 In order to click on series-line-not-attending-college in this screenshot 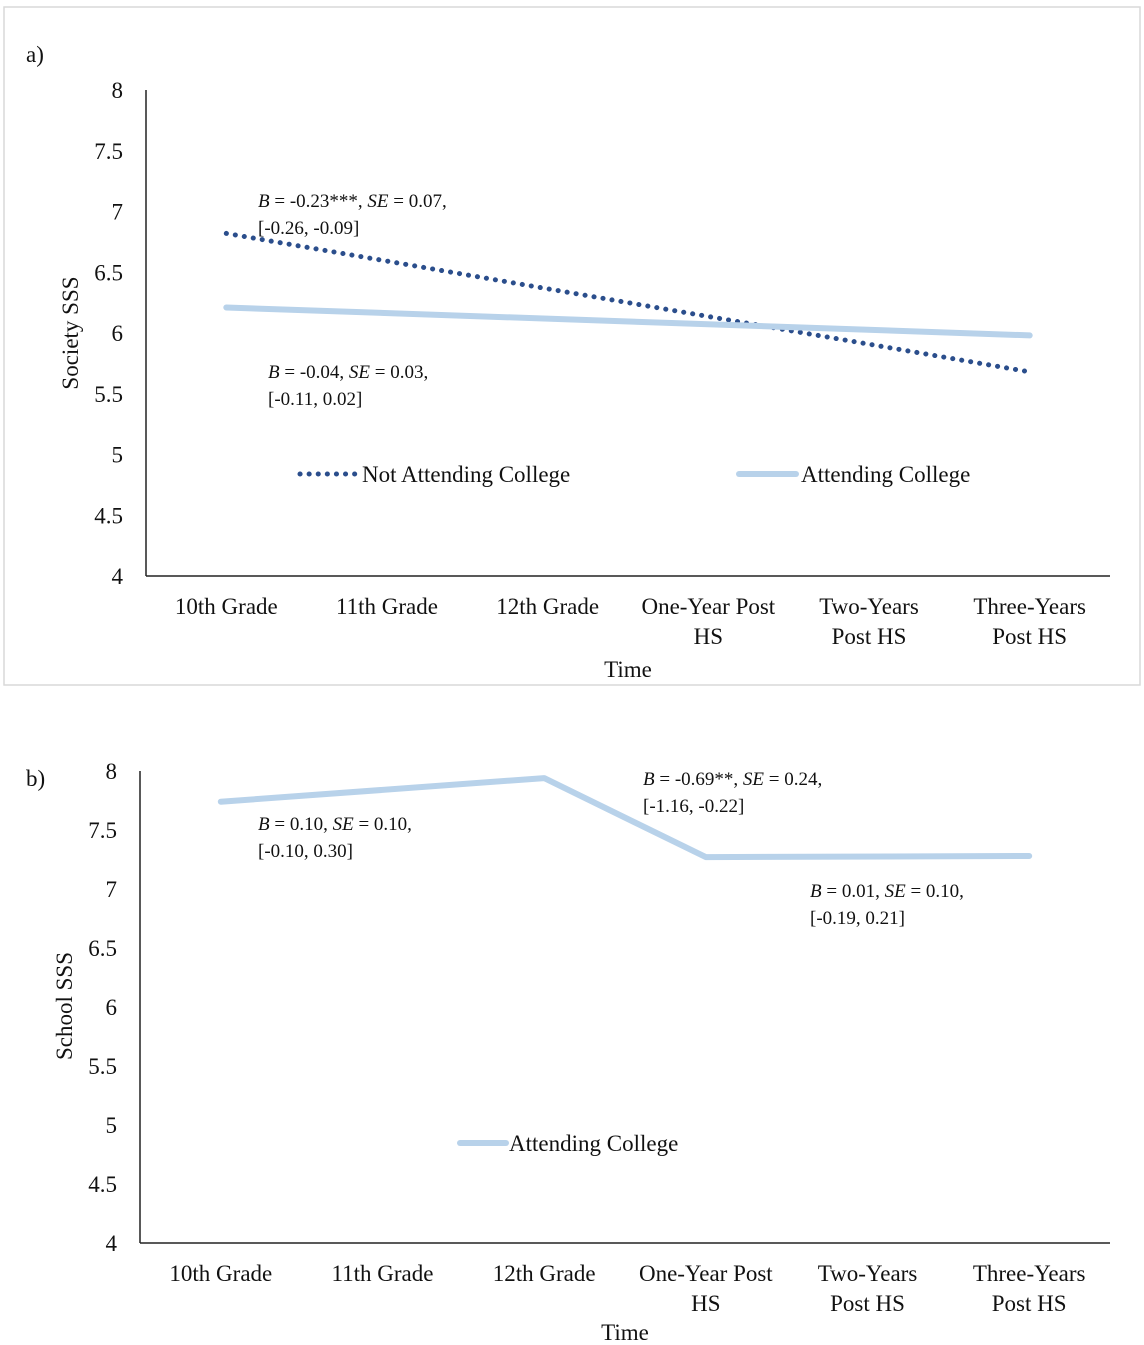, I will do `click(628, 302)`.